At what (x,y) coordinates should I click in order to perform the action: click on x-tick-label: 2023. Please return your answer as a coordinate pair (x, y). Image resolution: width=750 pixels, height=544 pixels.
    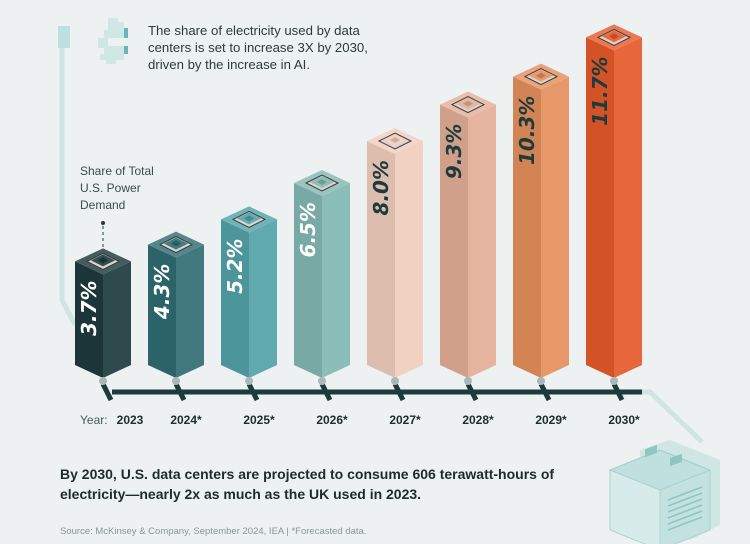
    Looking at the image, I should click on (130, 420).